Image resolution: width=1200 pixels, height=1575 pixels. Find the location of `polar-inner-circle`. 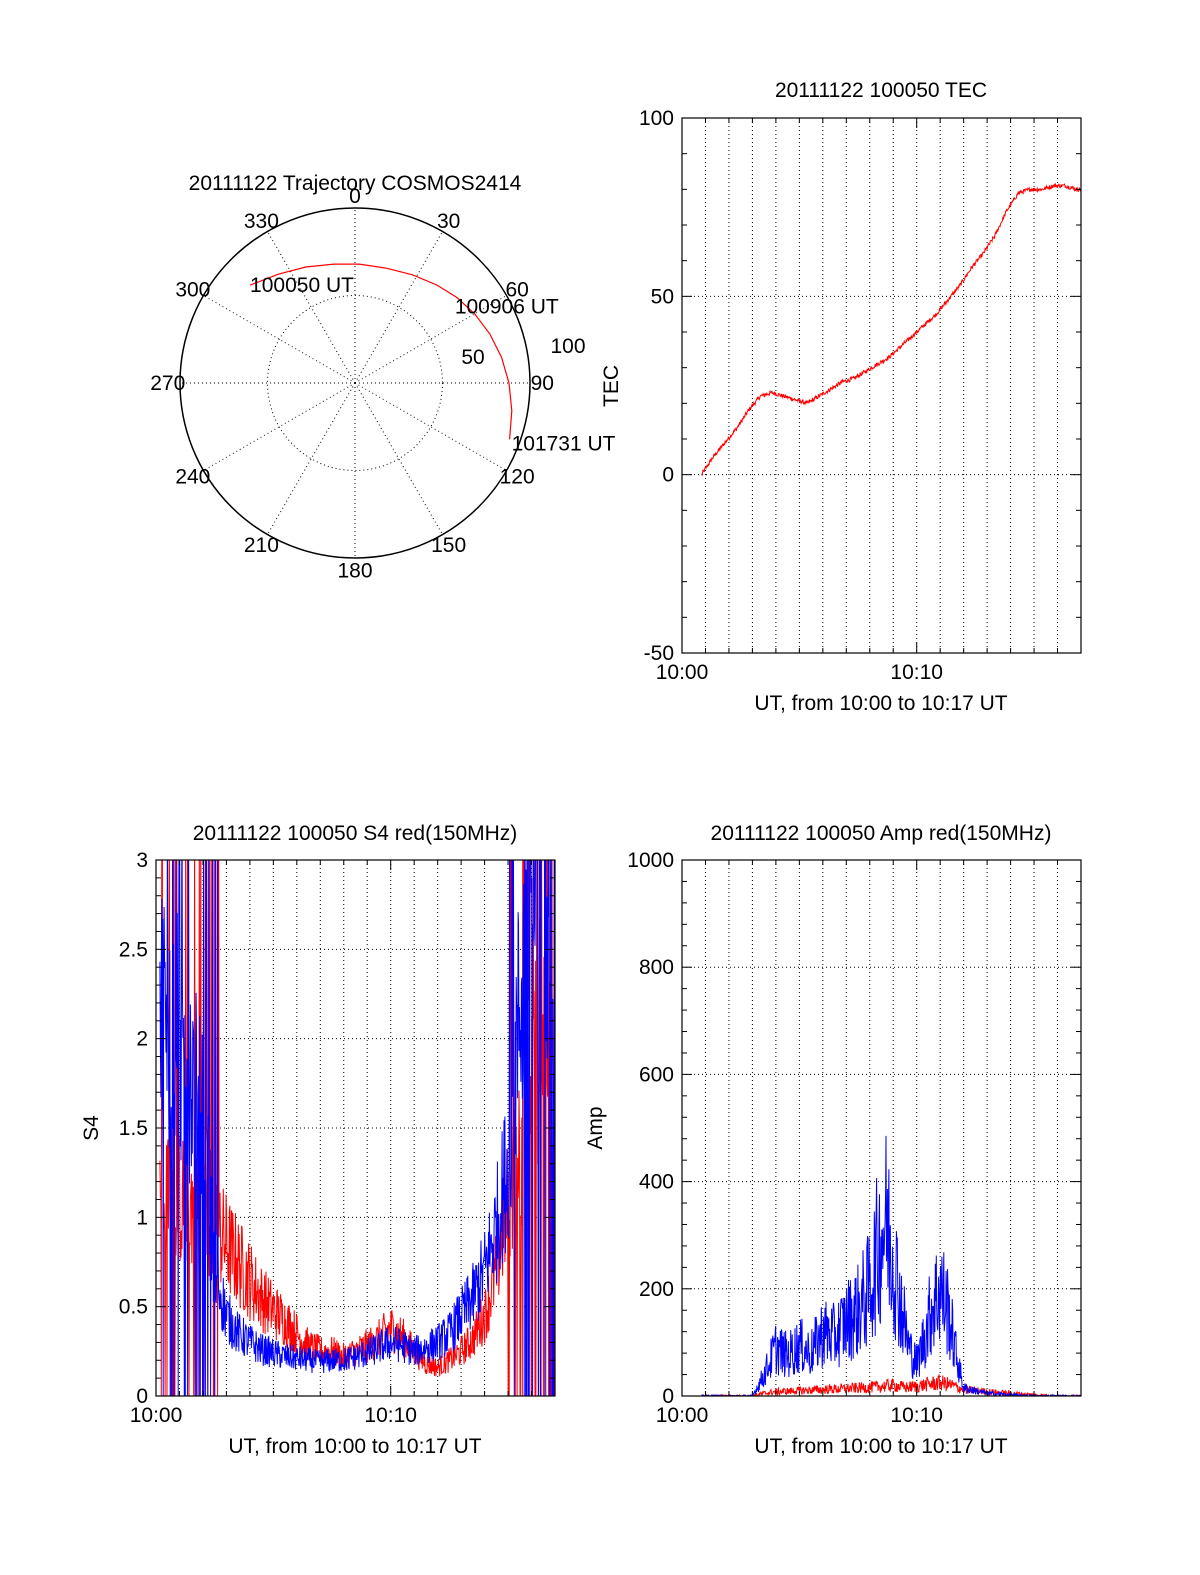

polar-inner-circle is located at coordinates (355, 383).